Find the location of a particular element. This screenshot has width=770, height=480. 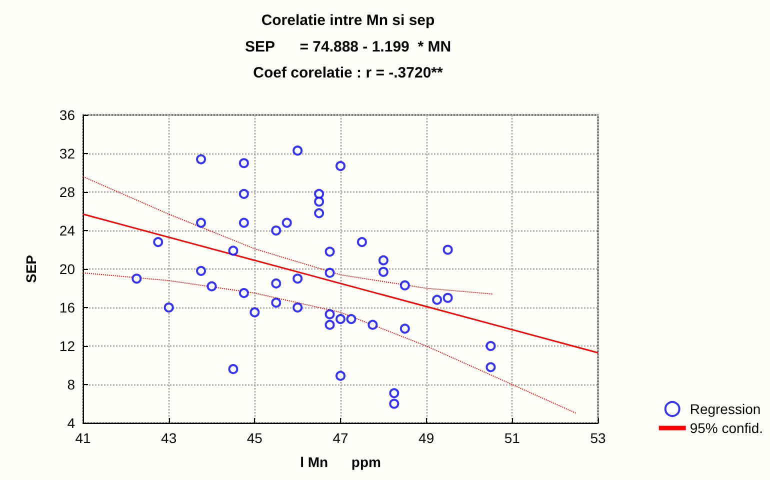

x-tick-label: 41 is located at coordinates (83, 438).